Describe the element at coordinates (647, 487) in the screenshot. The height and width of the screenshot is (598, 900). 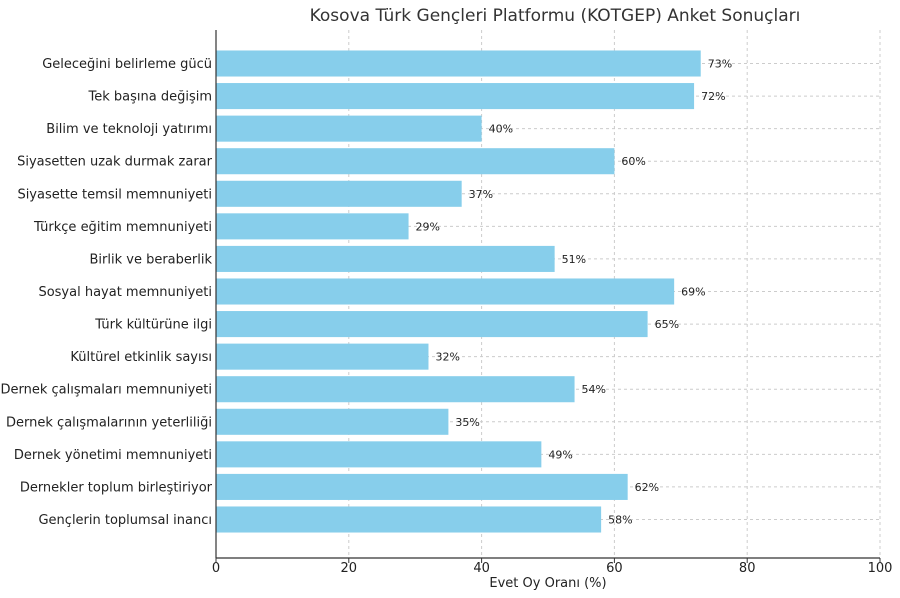
I see `bar-value-label: 62%` at that location.